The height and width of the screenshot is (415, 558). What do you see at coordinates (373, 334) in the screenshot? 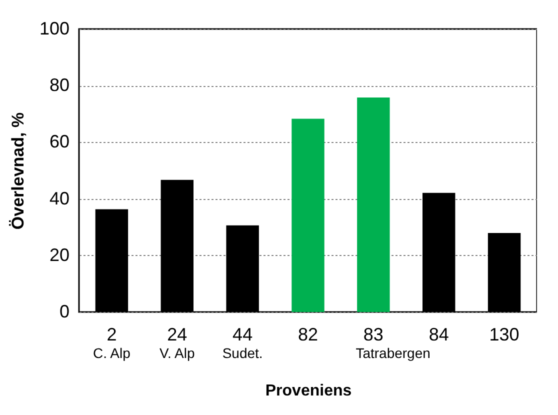
I see `x-tick-label: 83` at bounding box center [373, 334].